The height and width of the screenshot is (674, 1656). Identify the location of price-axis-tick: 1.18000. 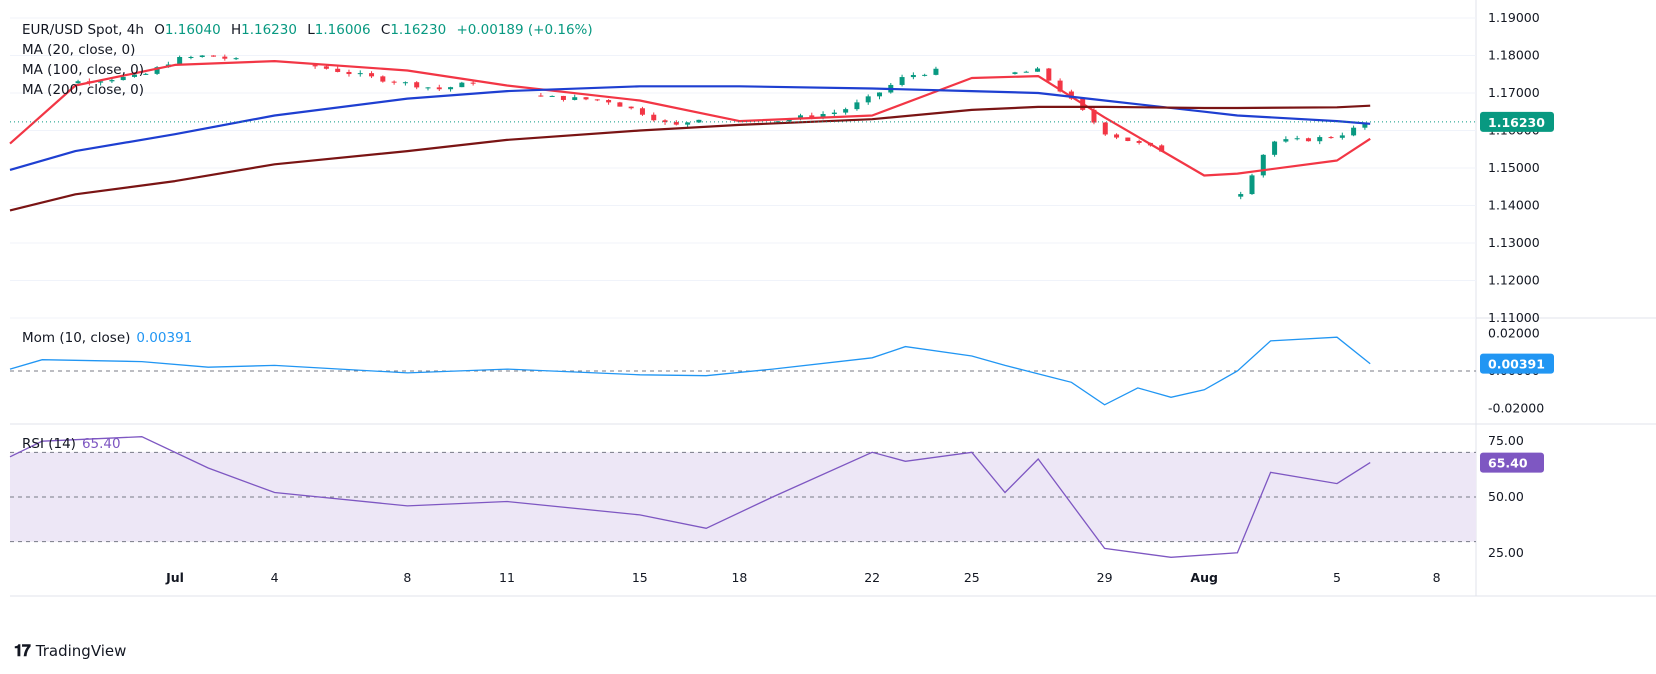
(1514, 55).